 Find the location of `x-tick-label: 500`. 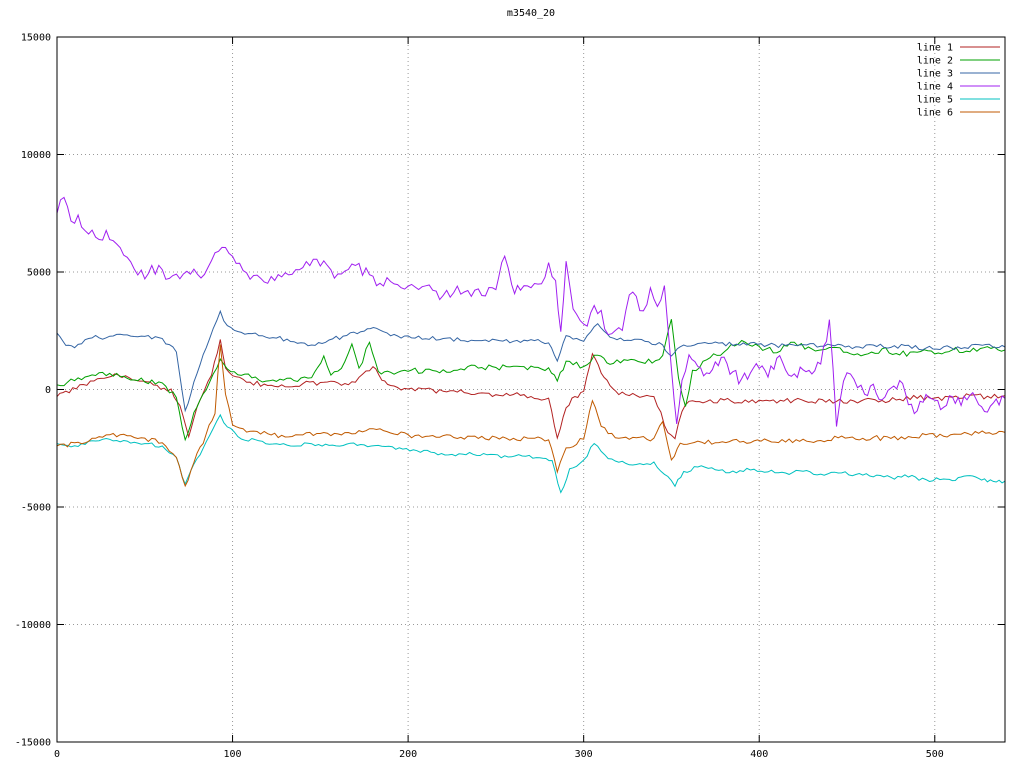

x-tick-label: 500 is located at coordinates (935, 754).